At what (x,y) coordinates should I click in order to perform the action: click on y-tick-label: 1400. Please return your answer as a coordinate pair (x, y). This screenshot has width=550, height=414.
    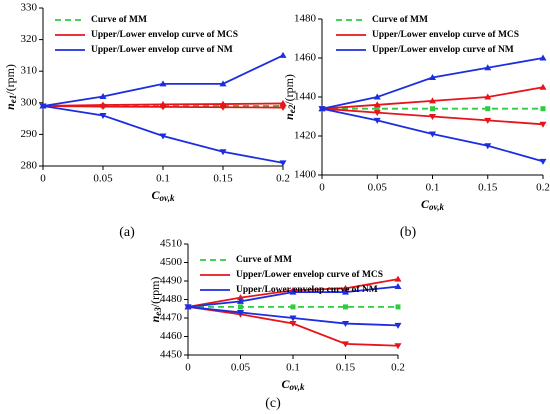
    Looking at the image, I should click on (305, 175).